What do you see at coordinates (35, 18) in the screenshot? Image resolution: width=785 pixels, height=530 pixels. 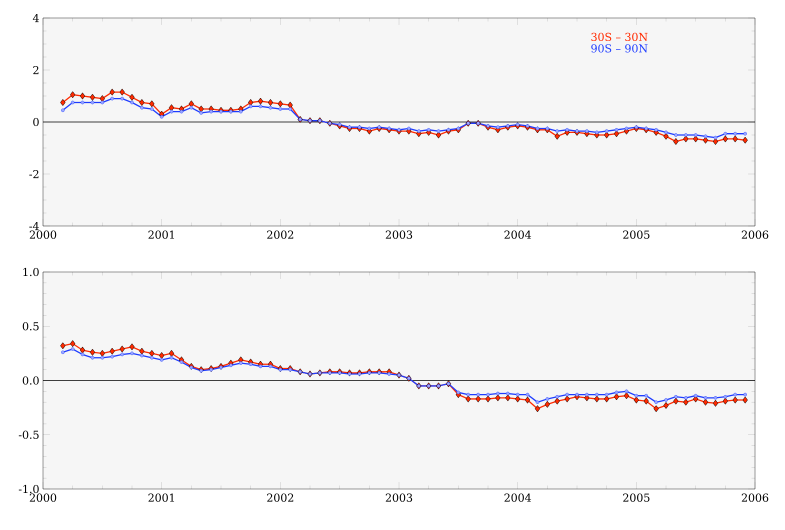 I see `y-tick-label: 4` at bounding box center [35, 18].